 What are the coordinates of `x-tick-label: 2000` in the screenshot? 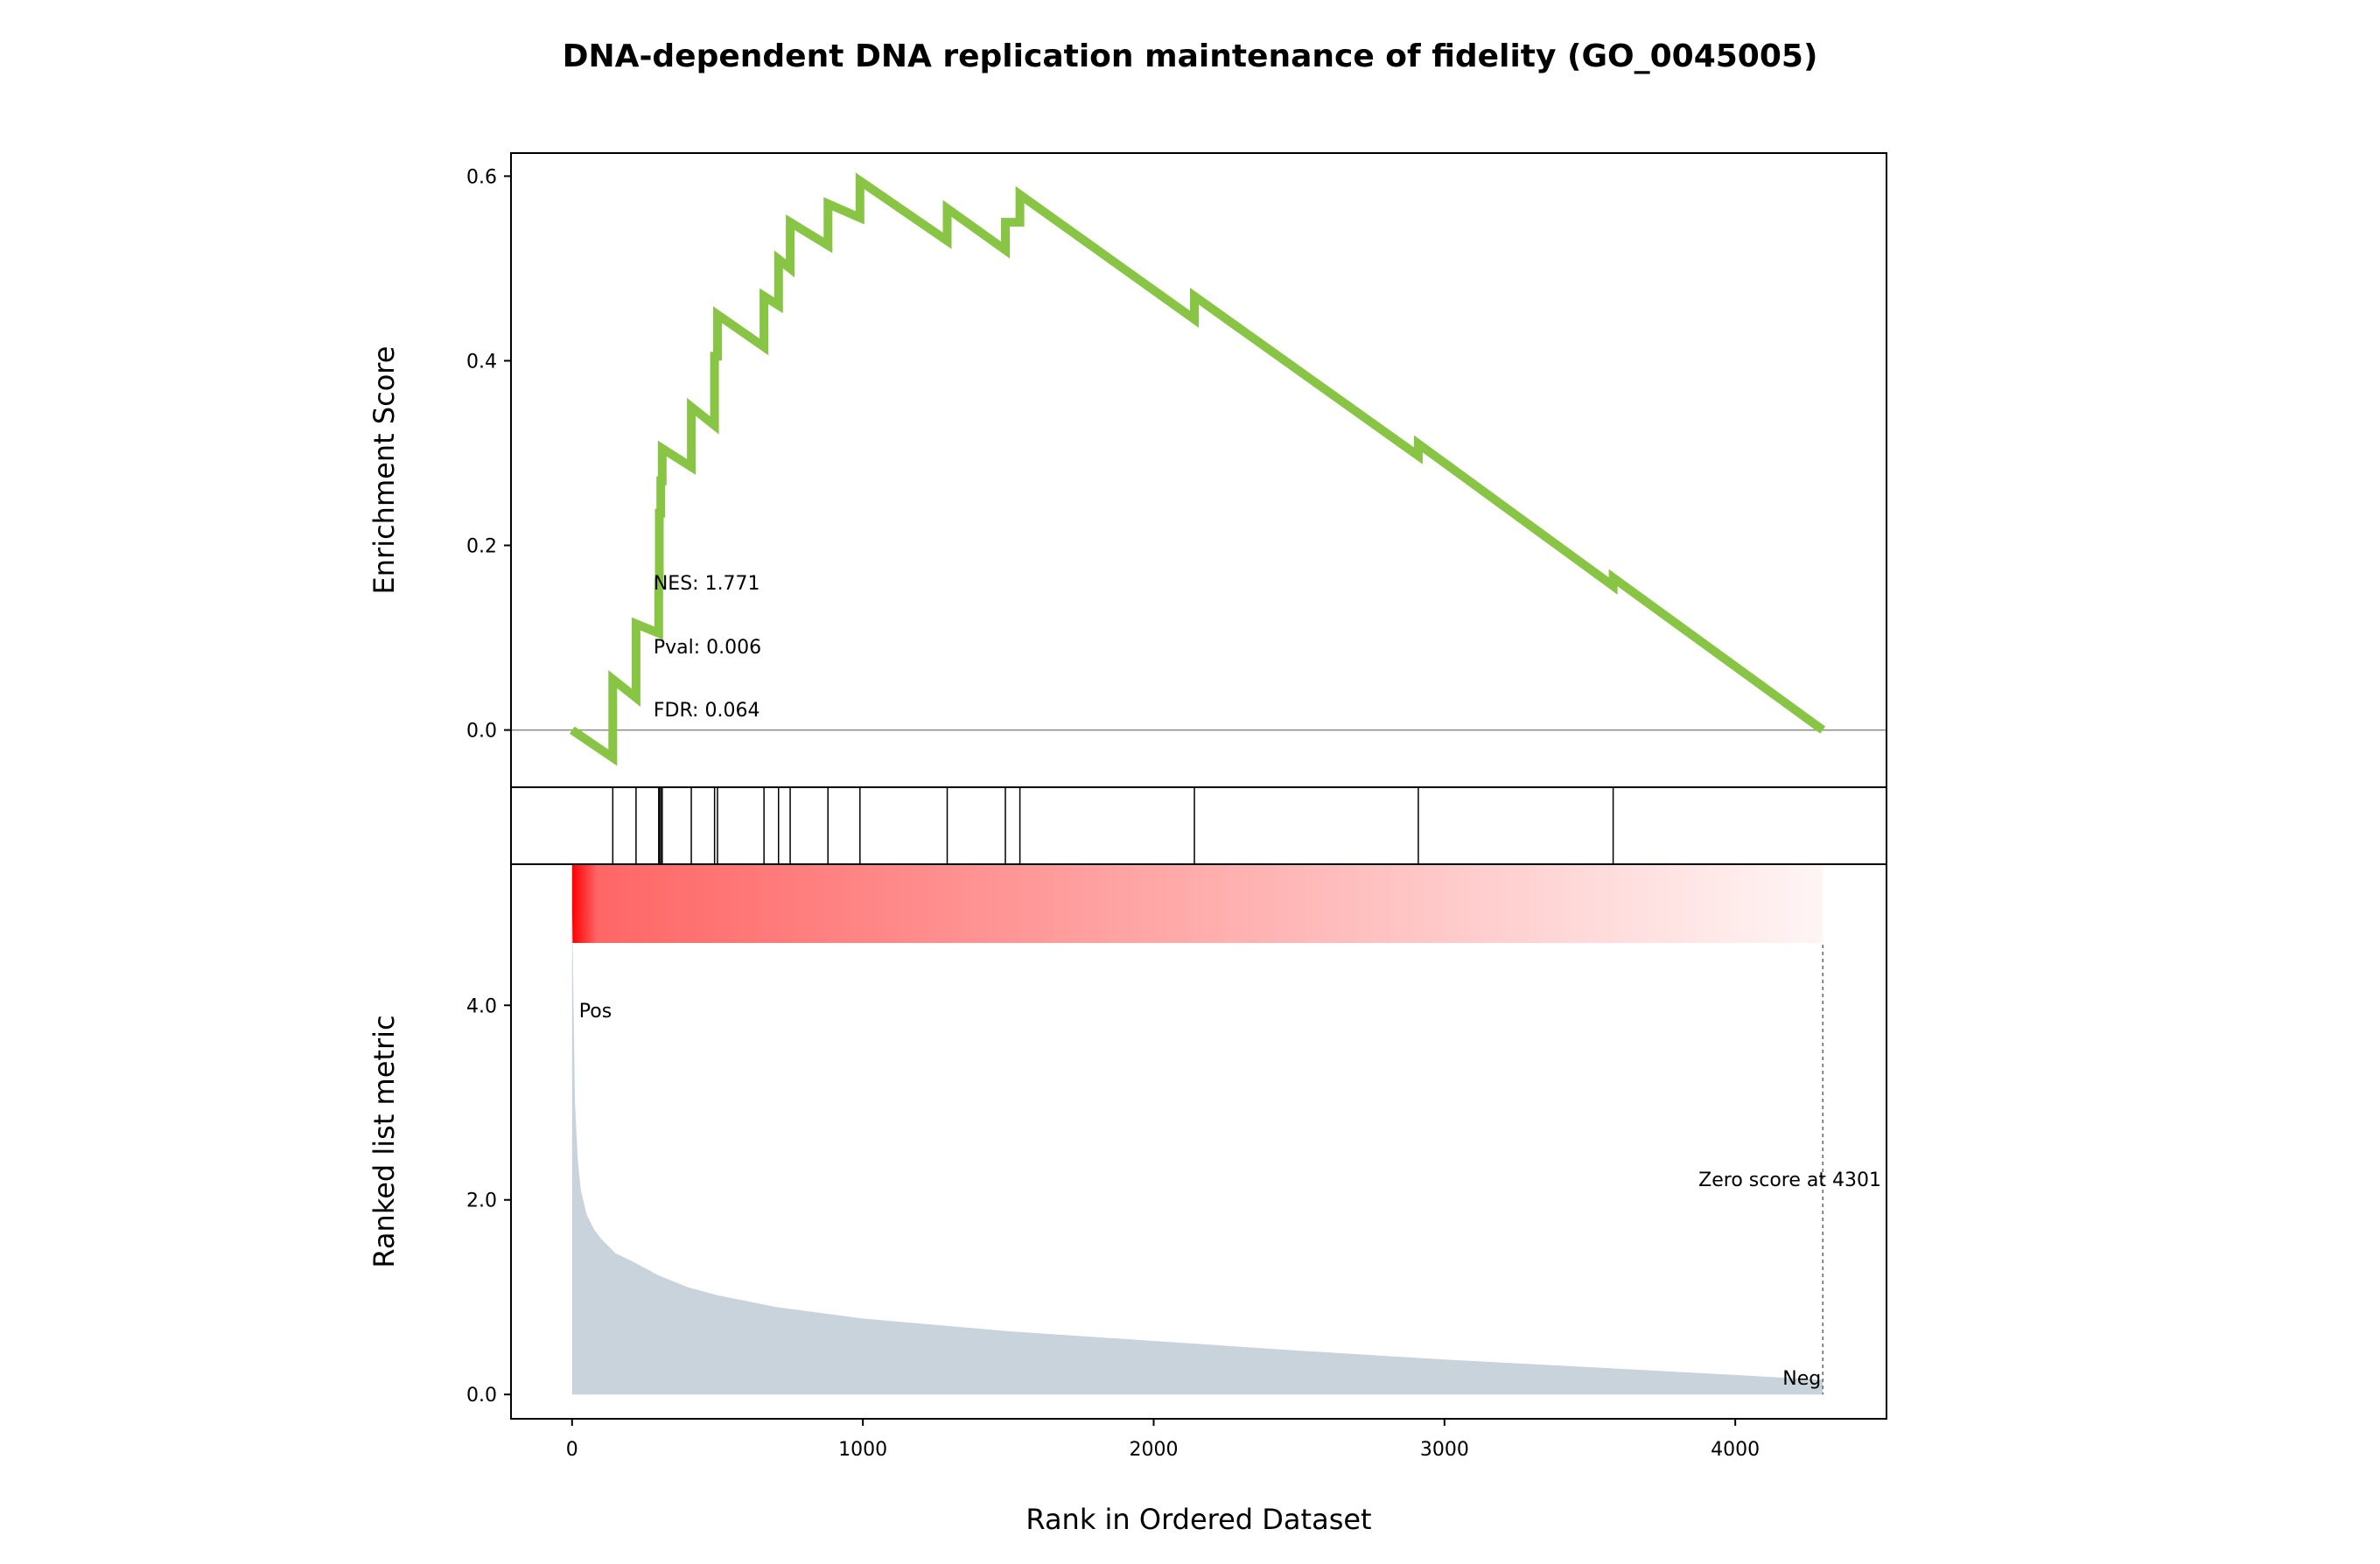 It's located at (1153, 1450).